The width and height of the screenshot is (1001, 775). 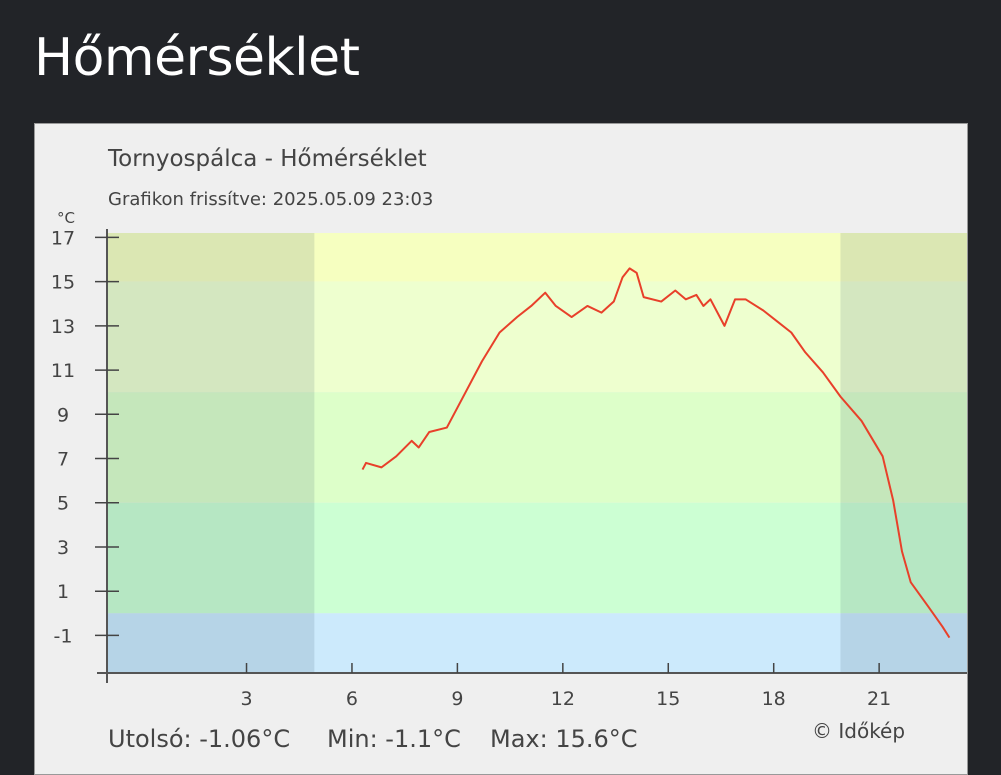 What do you see at coordinates (63, 504) in the screenshot?
I see `y-tick-label: 5` at bounding box center [63, 504].